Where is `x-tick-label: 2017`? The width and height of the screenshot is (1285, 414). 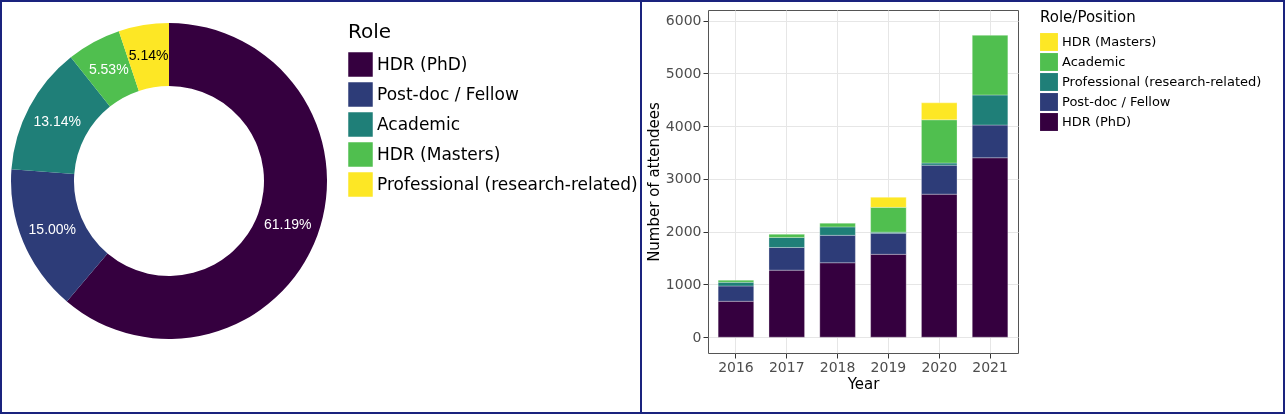
x-tick-label: 2017 is located at coordinates (786, 366).